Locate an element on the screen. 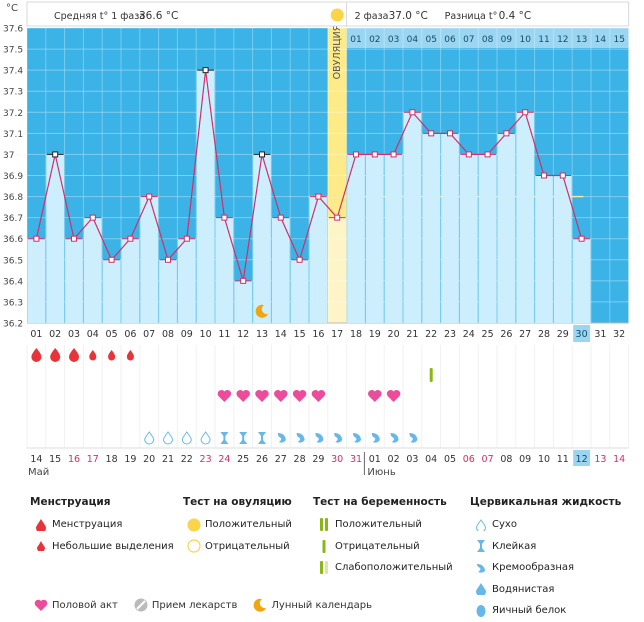  day-label: 30 is located at coordinates (582, 334).